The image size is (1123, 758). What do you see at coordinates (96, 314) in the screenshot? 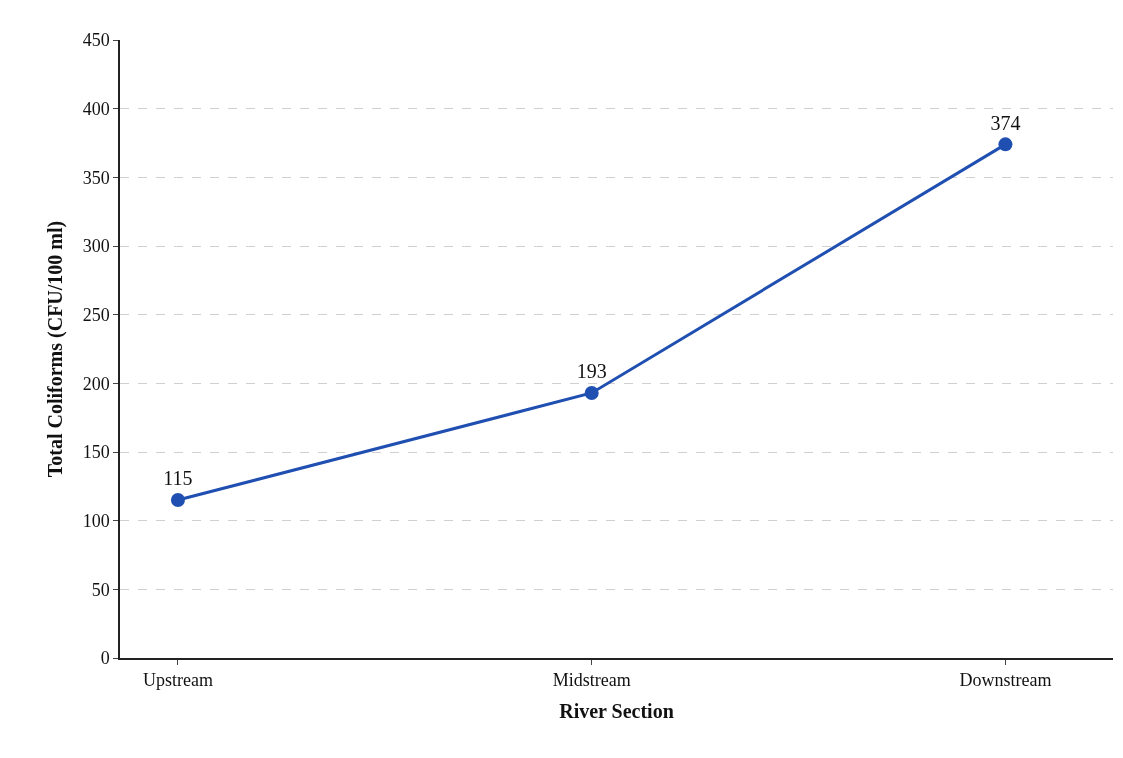
I see `y-tick-label: 250` at bounding box center [96, 314].